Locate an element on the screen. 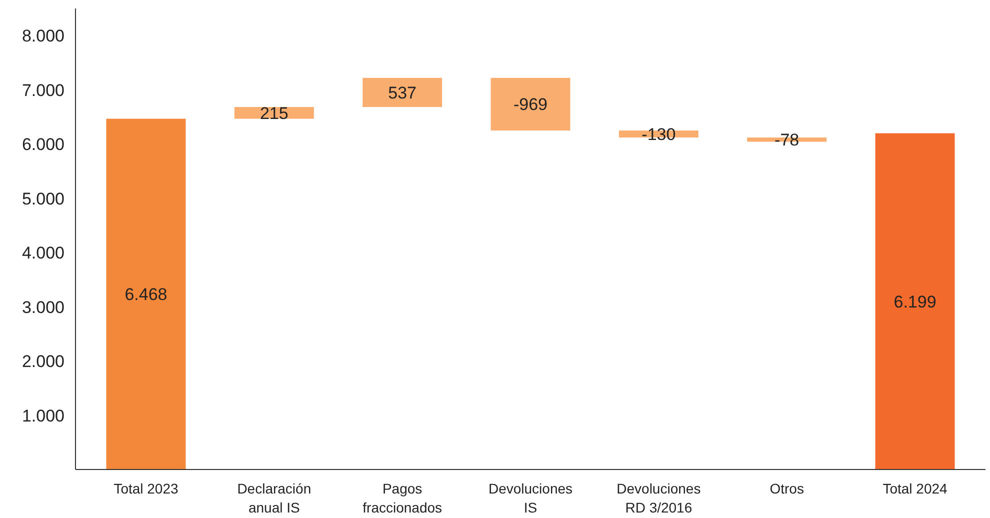 This screenshot has height=518, width=990. y-tick-label: 7.000 is located at coordinates (43, 90).